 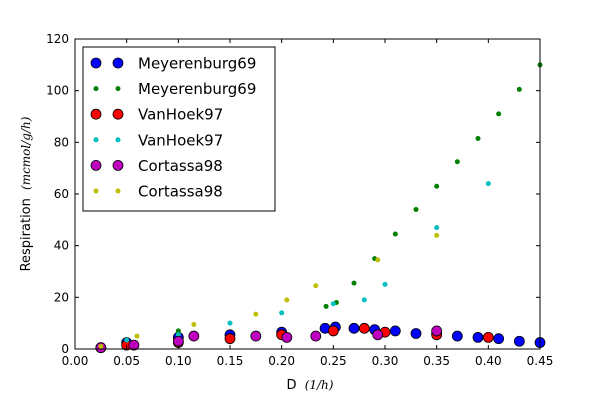 What do you see at coordinates (57, 91) in the screenshot?
I see `y-tick-label: 100` at bounding box center [57, 91].